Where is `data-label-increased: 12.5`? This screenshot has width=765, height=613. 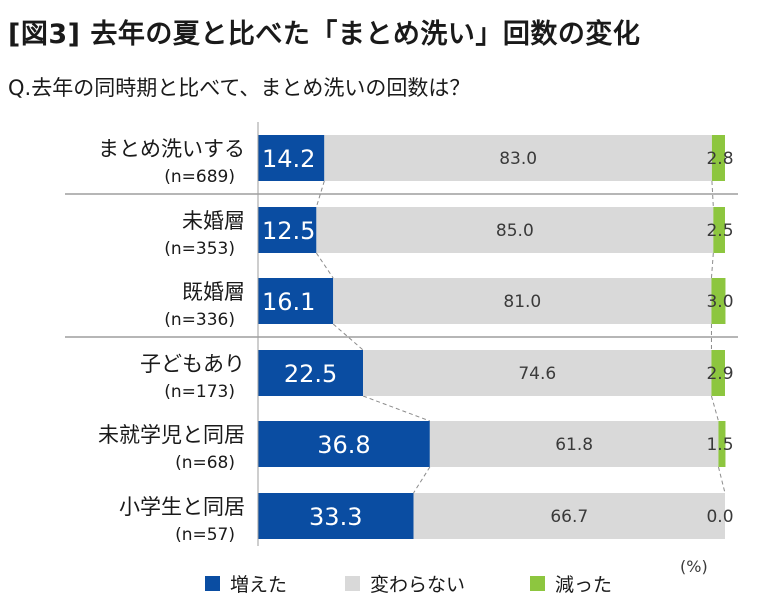
data-label-increased: 12.5 is located at coordinates (288, 231).